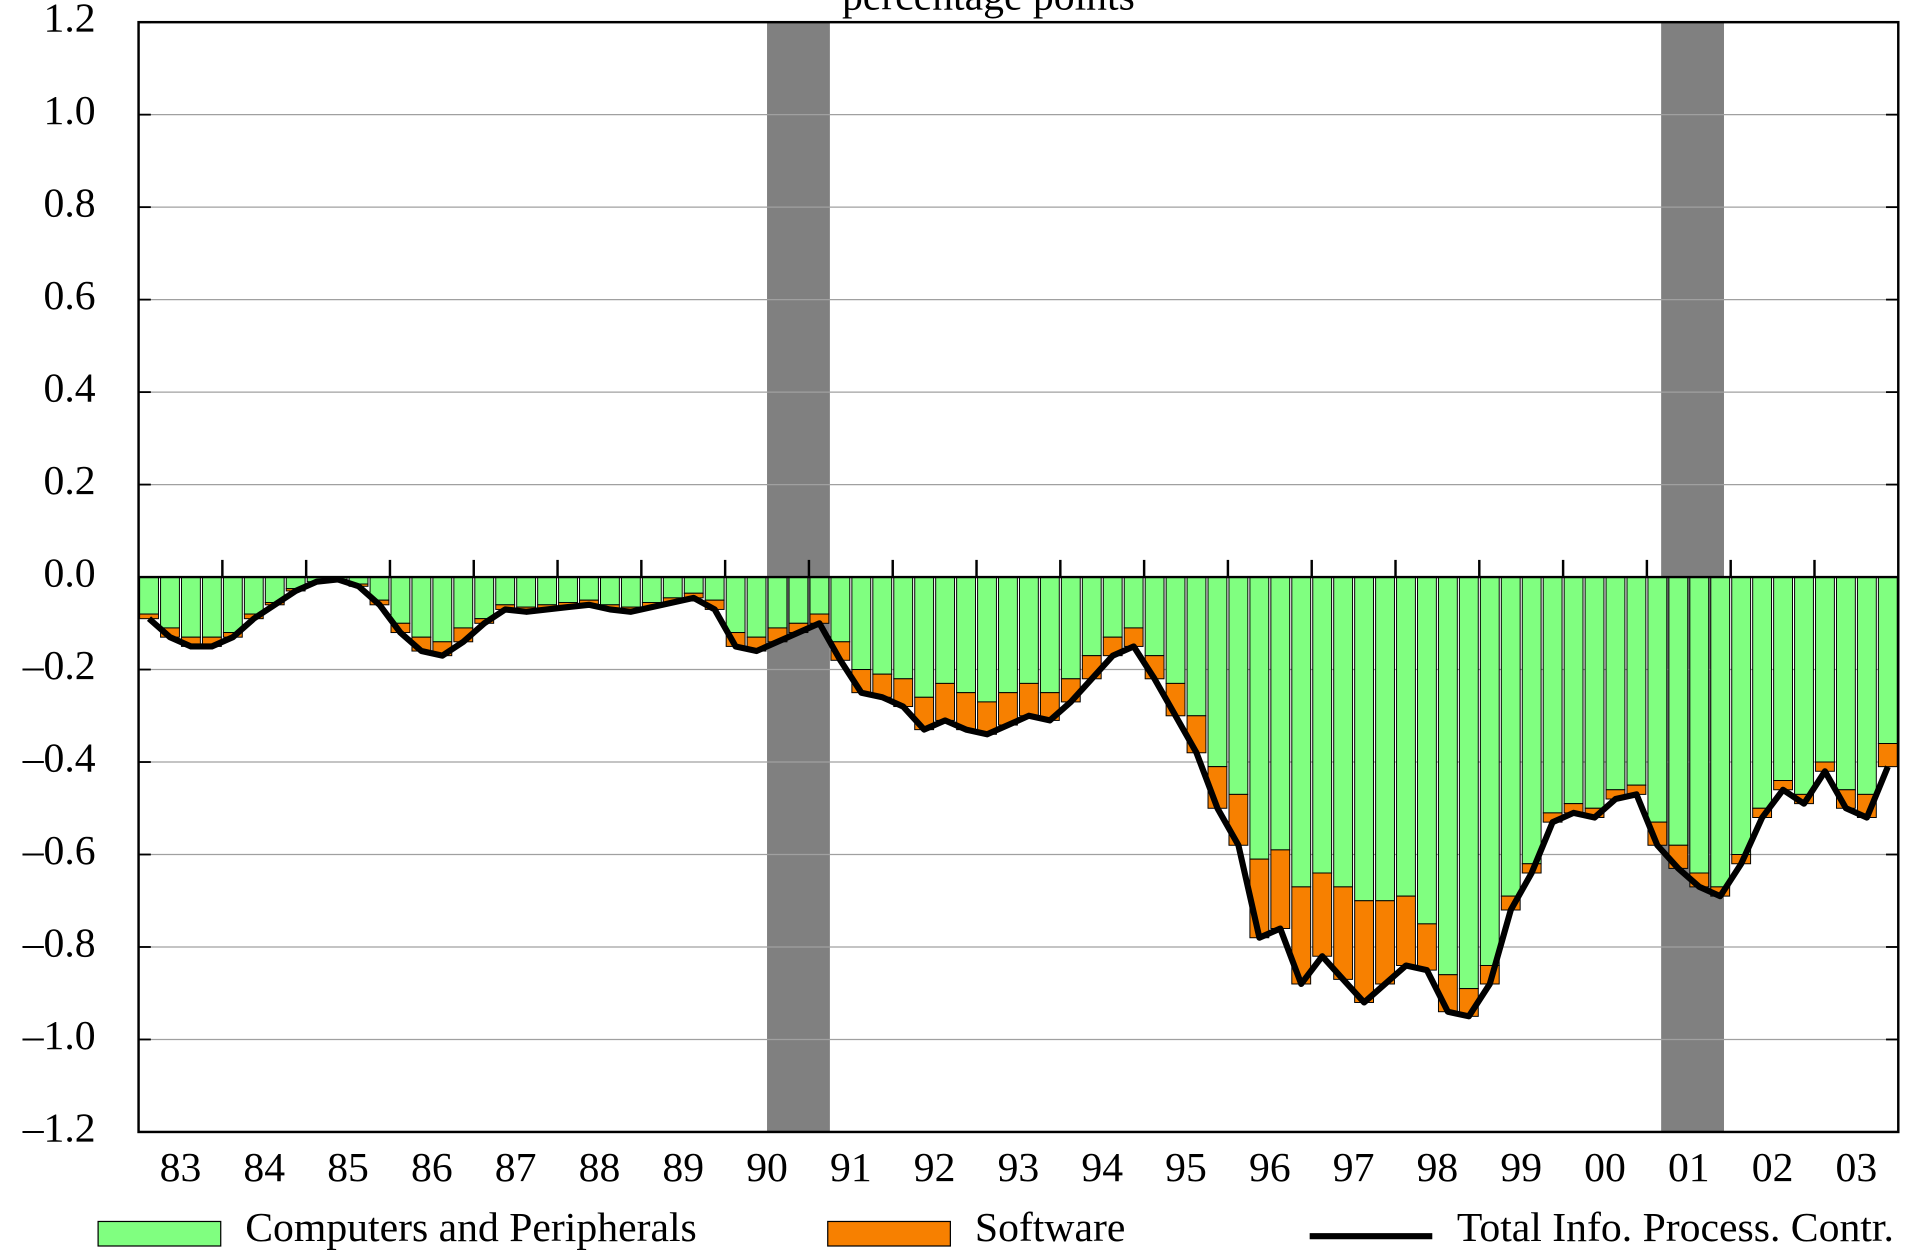 Image resolution: width=1913 pixels, height=1251 pixels. I want to click on x-tick-label: 02, so click(1773, 1168).